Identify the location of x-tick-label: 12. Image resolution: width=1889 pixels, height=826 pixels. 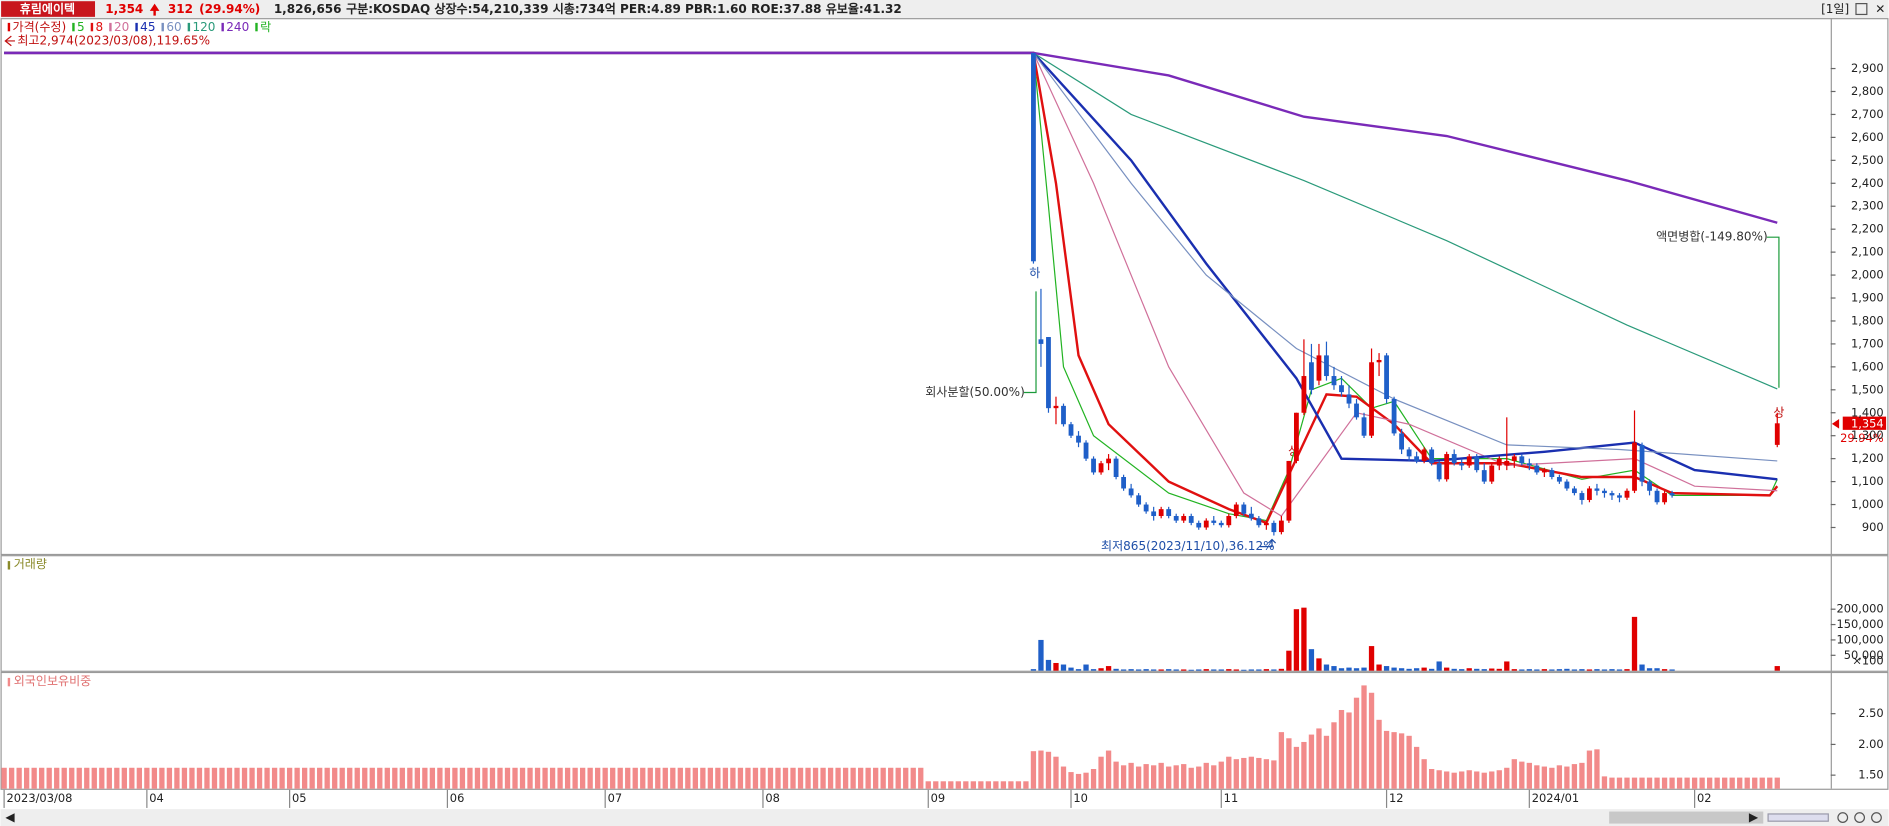
(1396, 798).